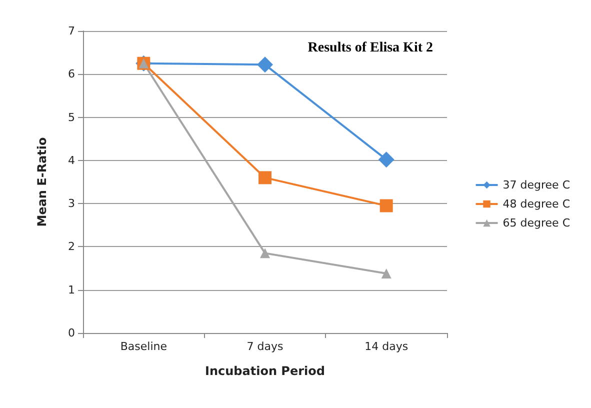  Describe the element at coordinates (265, 371) in the screenshot. I see `x-axis-title: Incubation Period` at that location.